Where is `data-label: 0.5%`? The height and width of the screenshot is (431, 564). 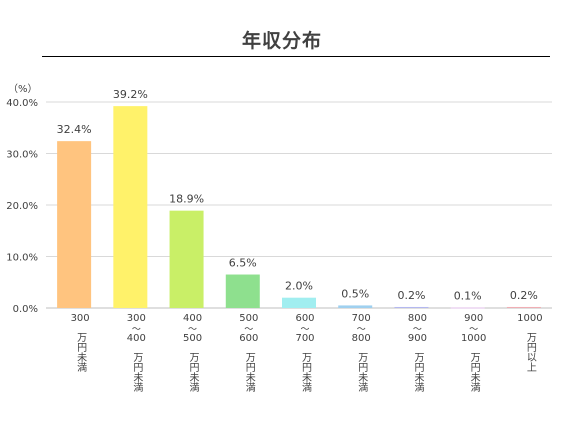 data-label: 0.5% is located at coordinates (355, 293).